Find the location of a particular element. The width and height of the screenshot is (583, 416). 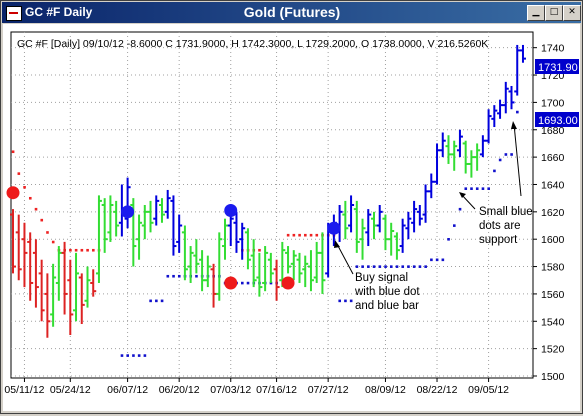

x-tick-label: 07/27/12 is located at coordinates (328, 390).